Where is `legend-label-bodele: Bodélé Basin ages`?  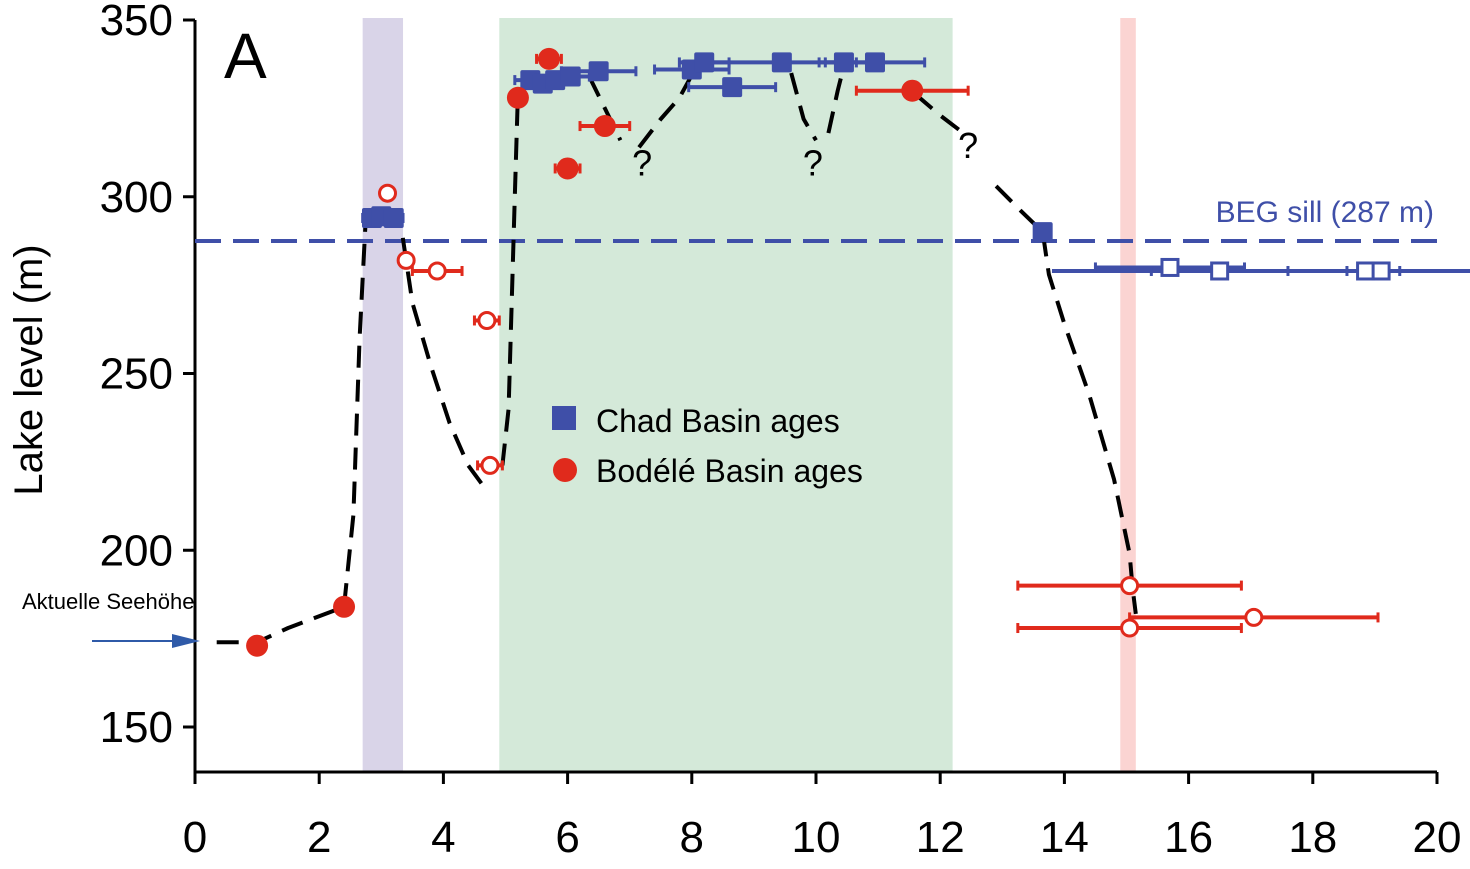 legend-label-bodele: Bodélé Basin ages is located at coordinates (729, 471).